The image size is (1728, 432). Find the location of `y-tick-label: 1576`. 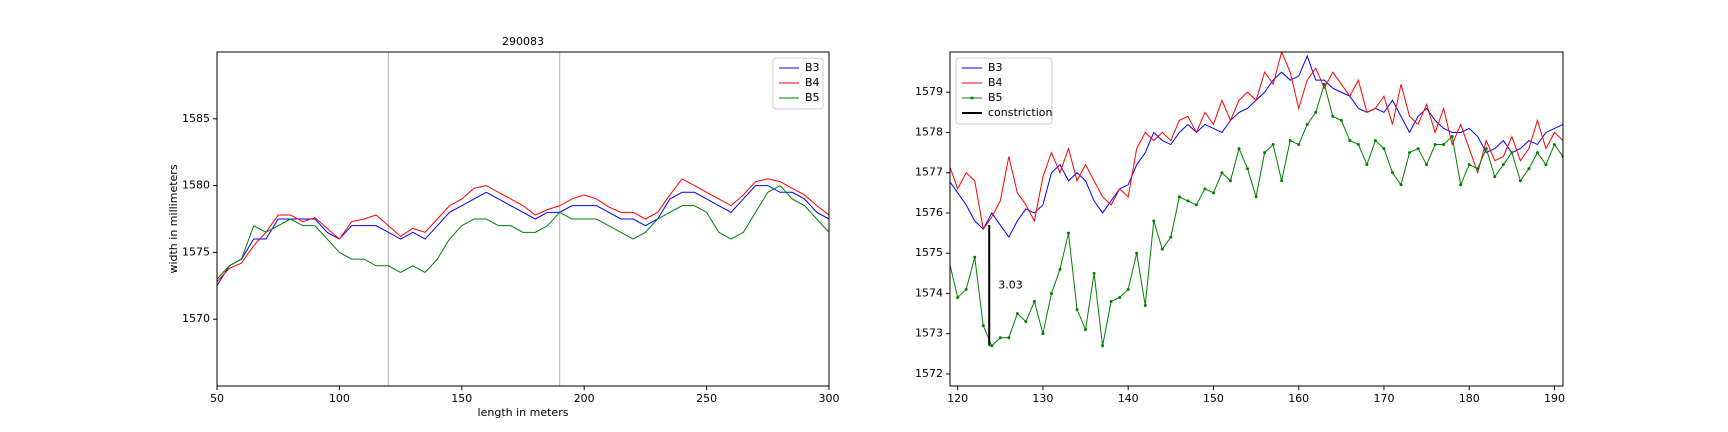

y-tick-label: 1576 is located at coordinates (929, 212).